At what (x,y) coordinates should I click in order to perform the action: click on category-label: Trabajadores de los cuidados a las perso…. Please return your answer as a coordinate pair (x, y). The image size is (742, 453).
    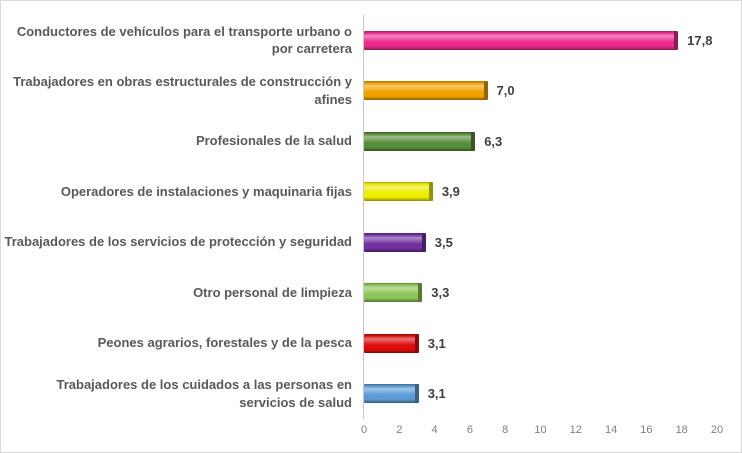
    Looking at the image, I should click on (204, 393).